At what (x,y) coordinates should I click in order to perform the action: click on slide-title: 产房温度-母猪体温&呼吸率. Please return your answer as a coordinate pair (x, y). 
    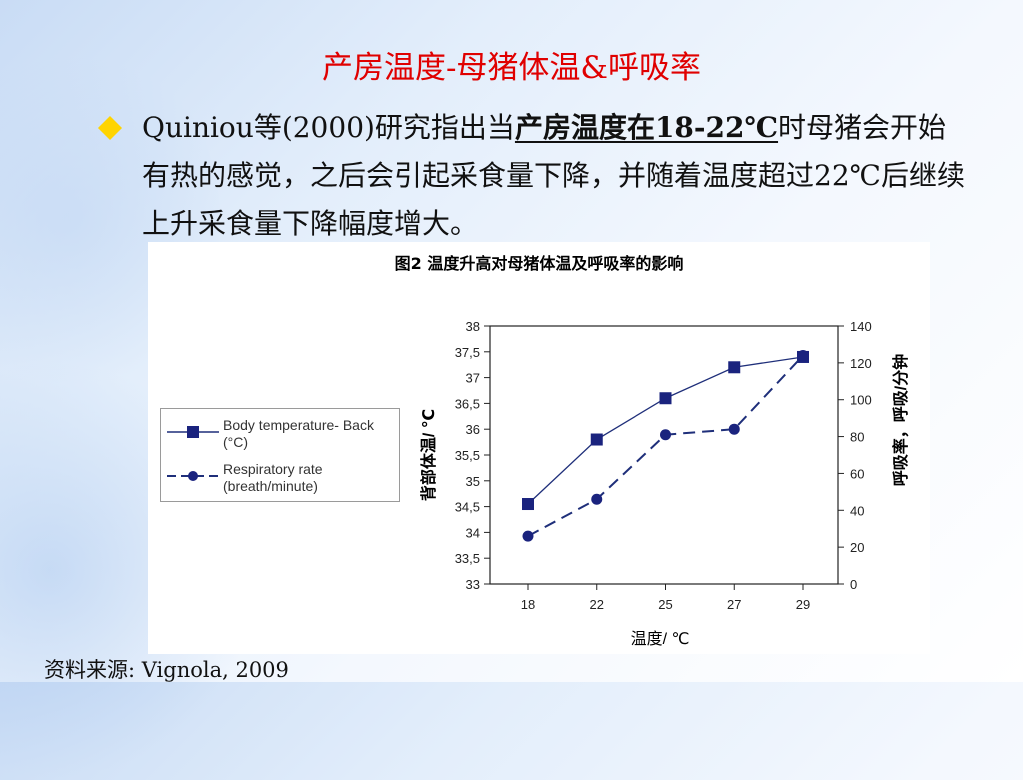
    Looking at the image, I should click on (511, 68).